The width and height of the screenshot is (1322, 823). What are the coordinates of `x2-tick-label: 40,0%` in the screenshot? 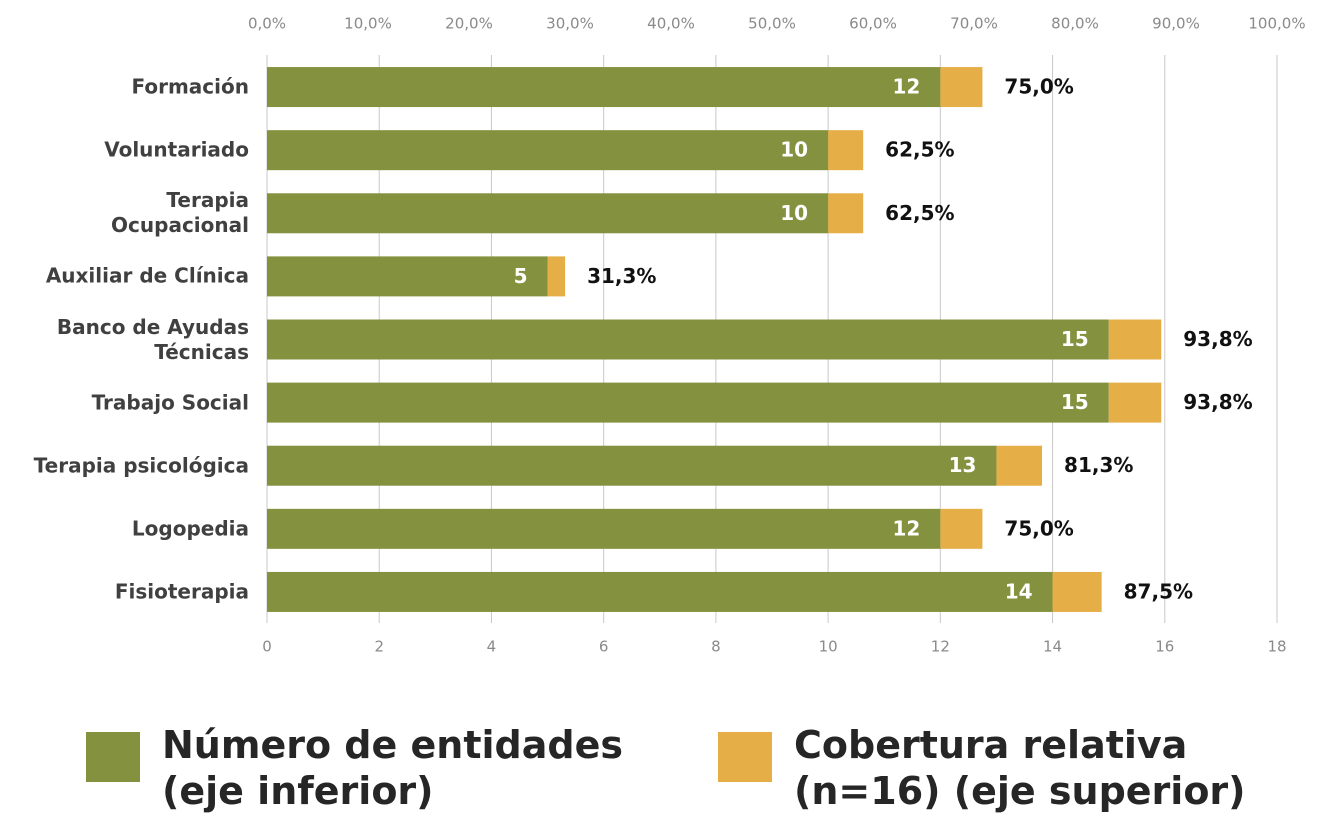 It's located at (671, 24).